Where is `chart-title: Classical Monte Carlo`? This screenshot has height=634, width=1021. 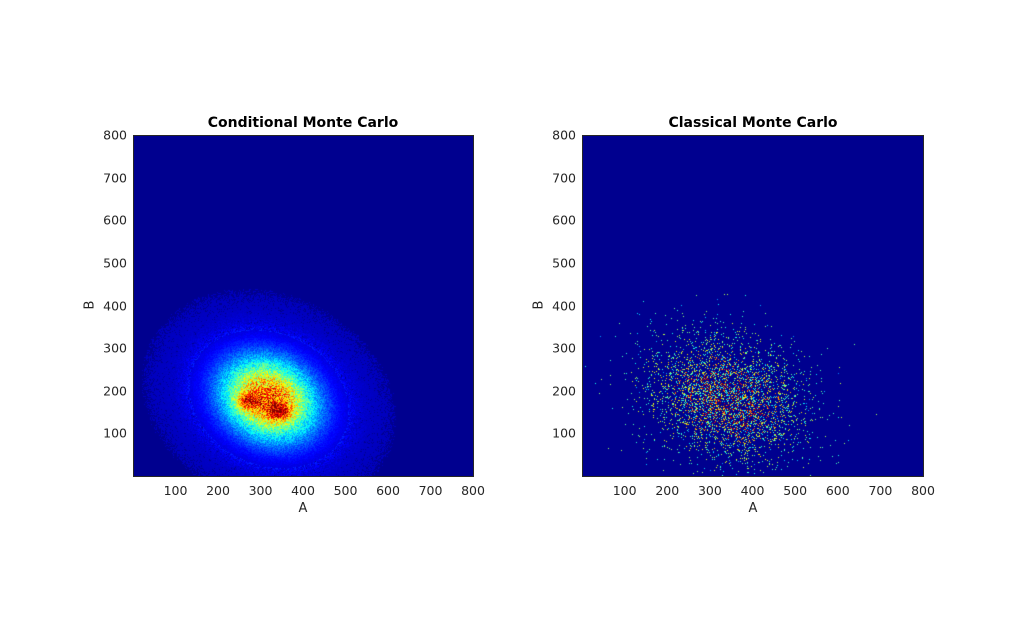
chart-title: Classical Monte Carlo is located at coordinates (753, 123).